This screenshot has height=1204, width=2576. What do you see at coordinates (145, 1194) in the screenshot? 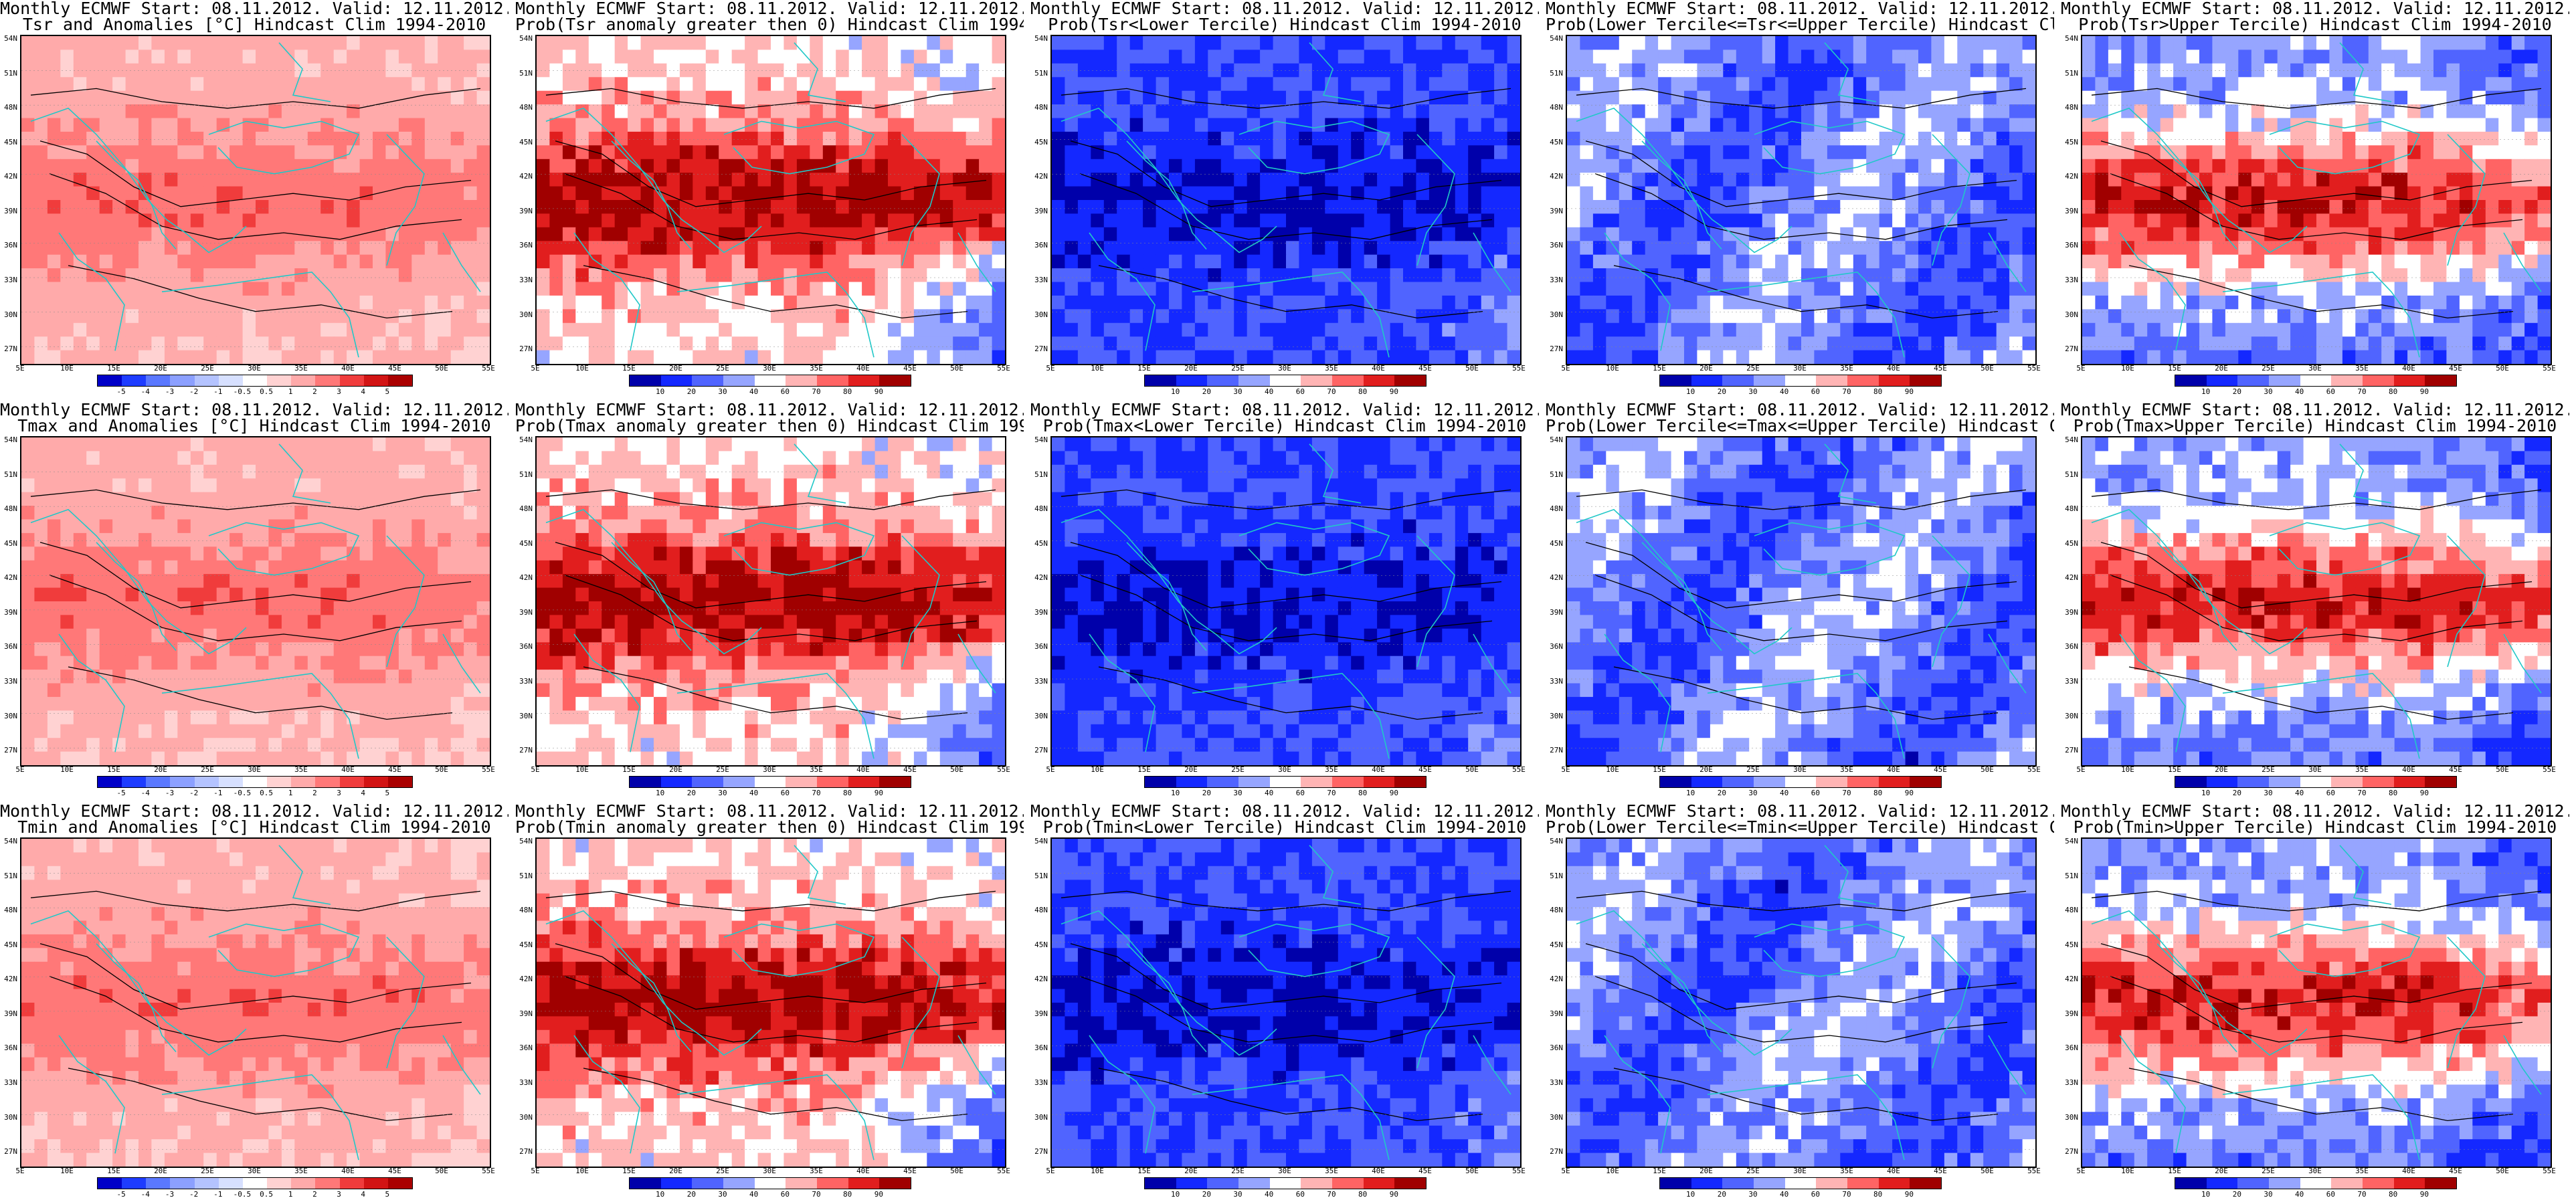
I see `colorbar-label: -4` at bounding box center [145, 1194].